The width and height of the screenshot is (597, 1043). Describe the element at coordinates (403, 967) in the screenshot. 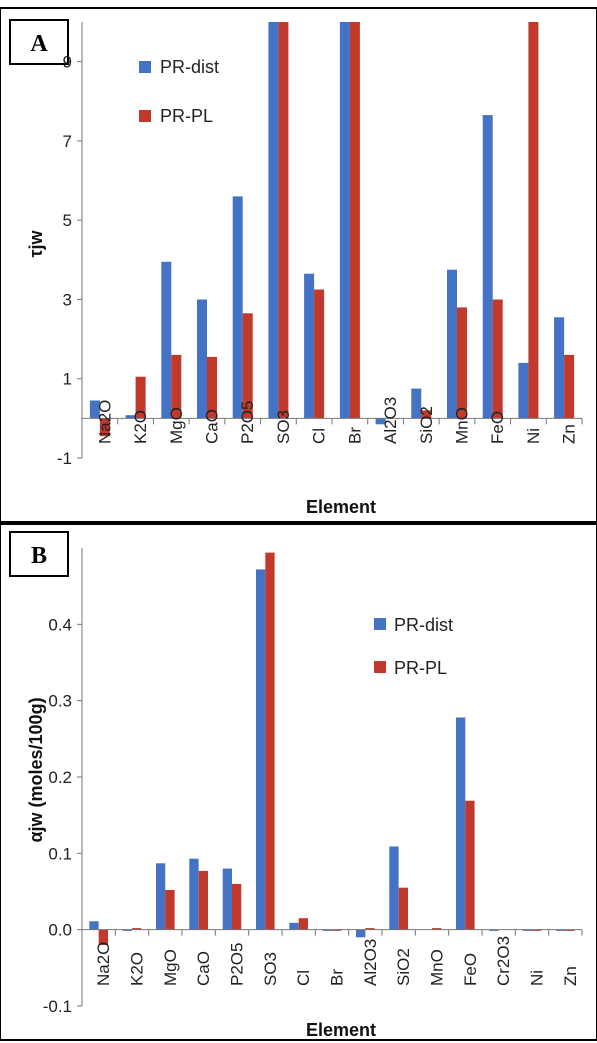

I see `panel-b-x-tick-label-9: SiO2` at that location.